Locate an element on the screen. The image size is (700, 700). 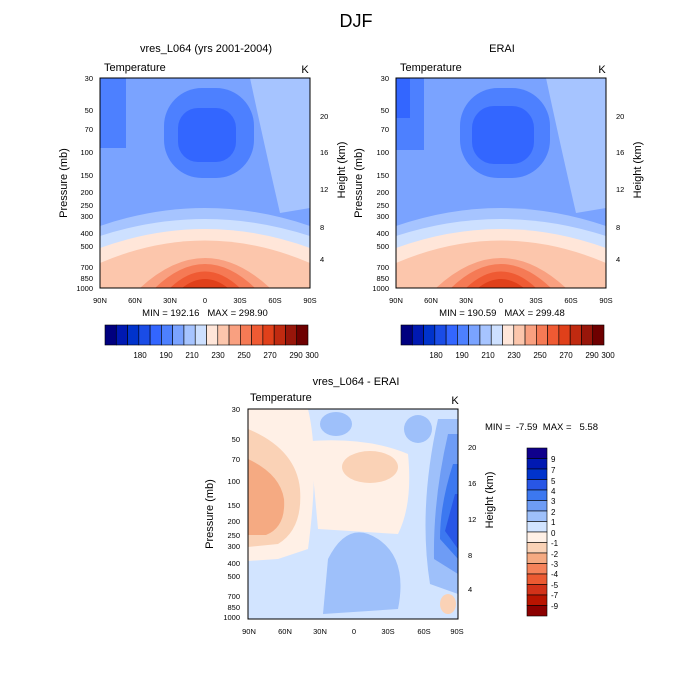
y-tick-label: 50 is located at coordinates (89, 110).